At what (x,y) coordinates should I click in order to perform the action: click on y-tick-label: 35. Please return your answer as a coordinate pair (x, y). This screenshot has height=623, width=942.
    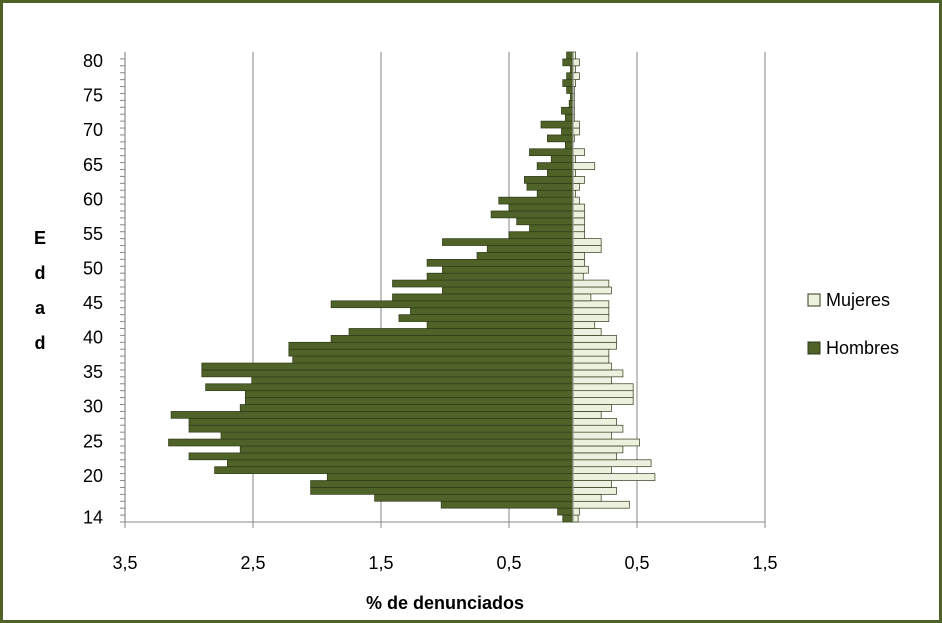
    Looking at the image, I should click on (93, 372).